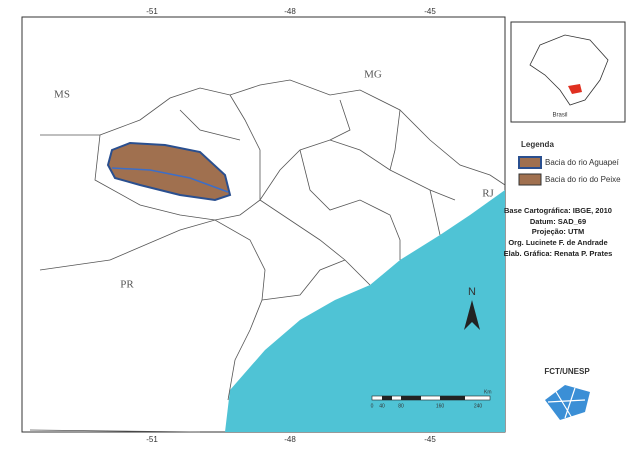  Describe the element at coordinates (472, 292) in the screenshot. I see `north-label: N` at that location.